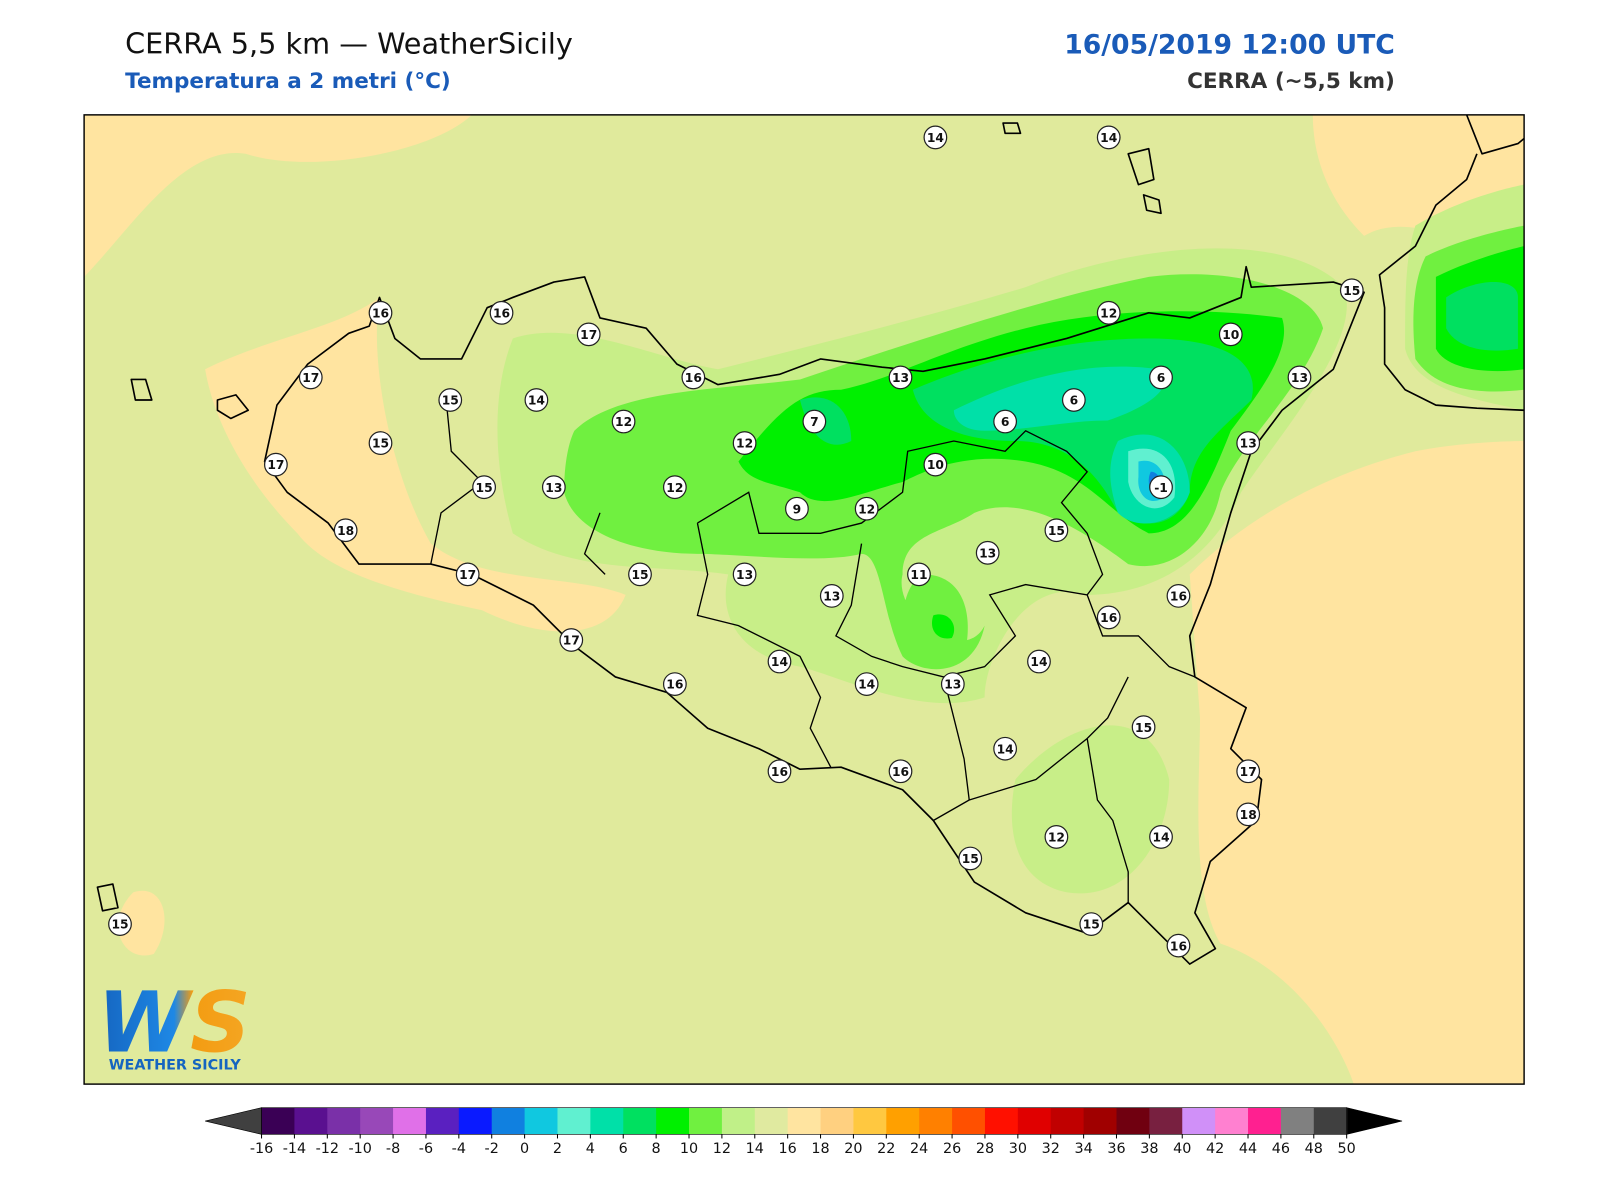 This screenshot has width=1600, height=1200. Describe the element at coordinates (1215, 1149) in the screenshot. I see `colorbar-tick-label: 42` at that location.